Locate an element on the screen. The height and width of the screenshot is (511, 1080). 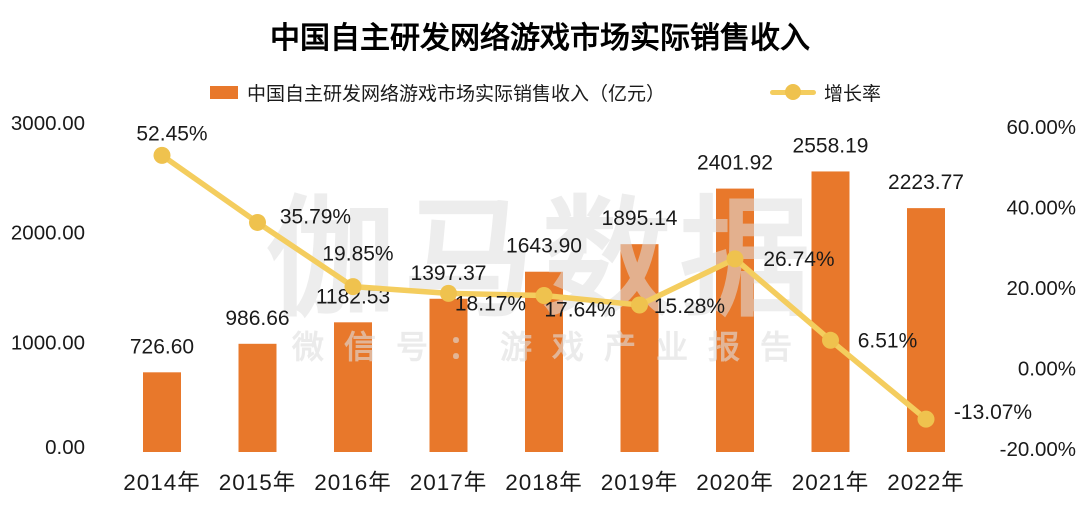
bar-value-label: 2223.77 is located at coordinates (926, 182).